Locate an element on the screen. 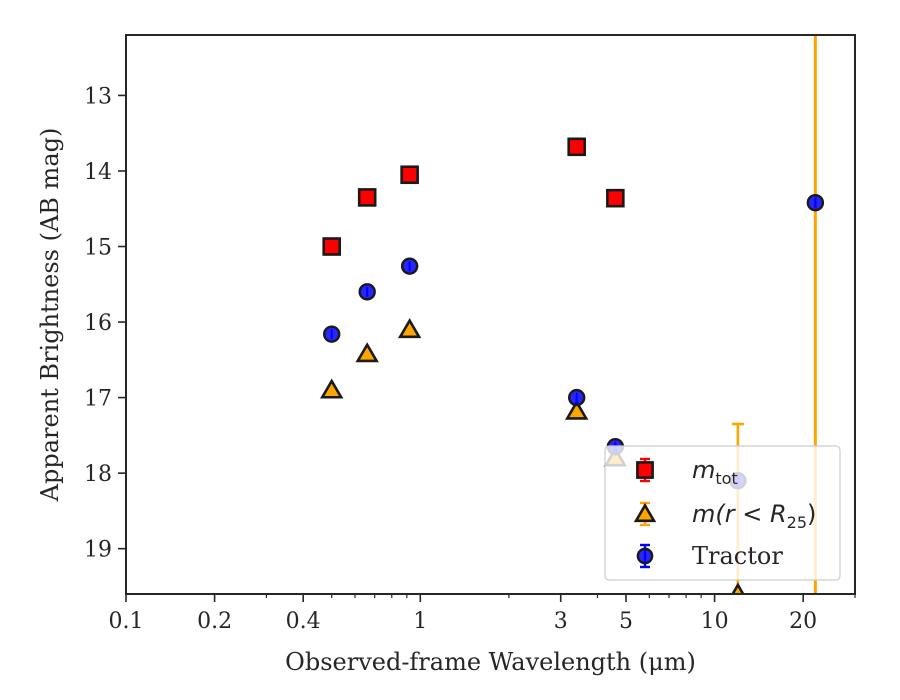 The height and width of the screenshot is (700, 900). legend-box is located at coordinates (722, 513).